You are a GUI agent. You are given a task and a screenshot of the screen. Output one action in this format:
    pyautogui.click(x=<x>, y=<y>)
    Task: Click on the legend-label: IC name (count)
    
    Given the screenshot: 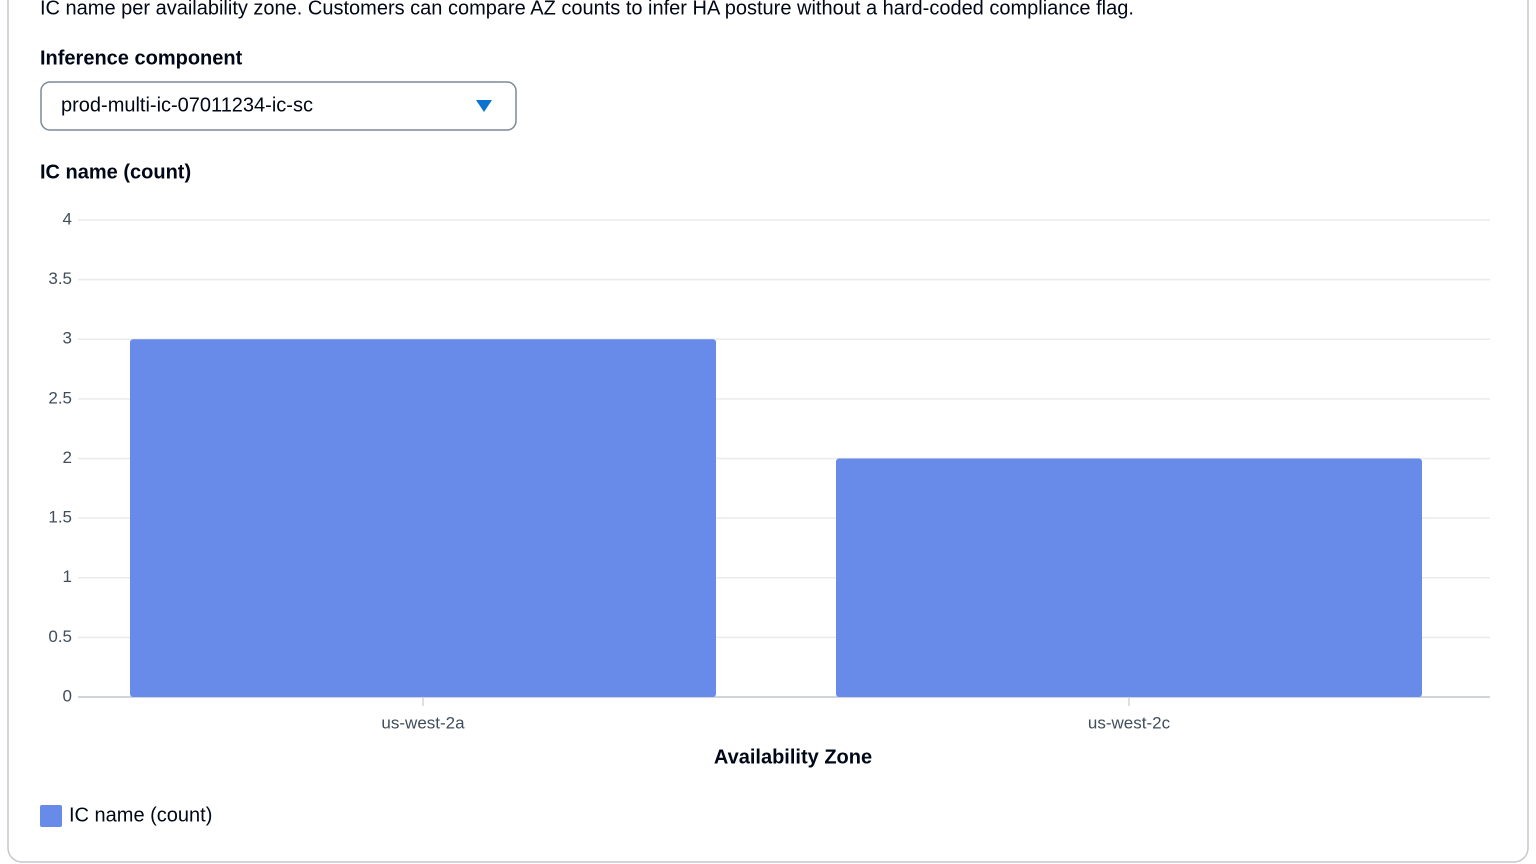 What is the action you would take?
    pyautogui.click(x=140, y=815)
    